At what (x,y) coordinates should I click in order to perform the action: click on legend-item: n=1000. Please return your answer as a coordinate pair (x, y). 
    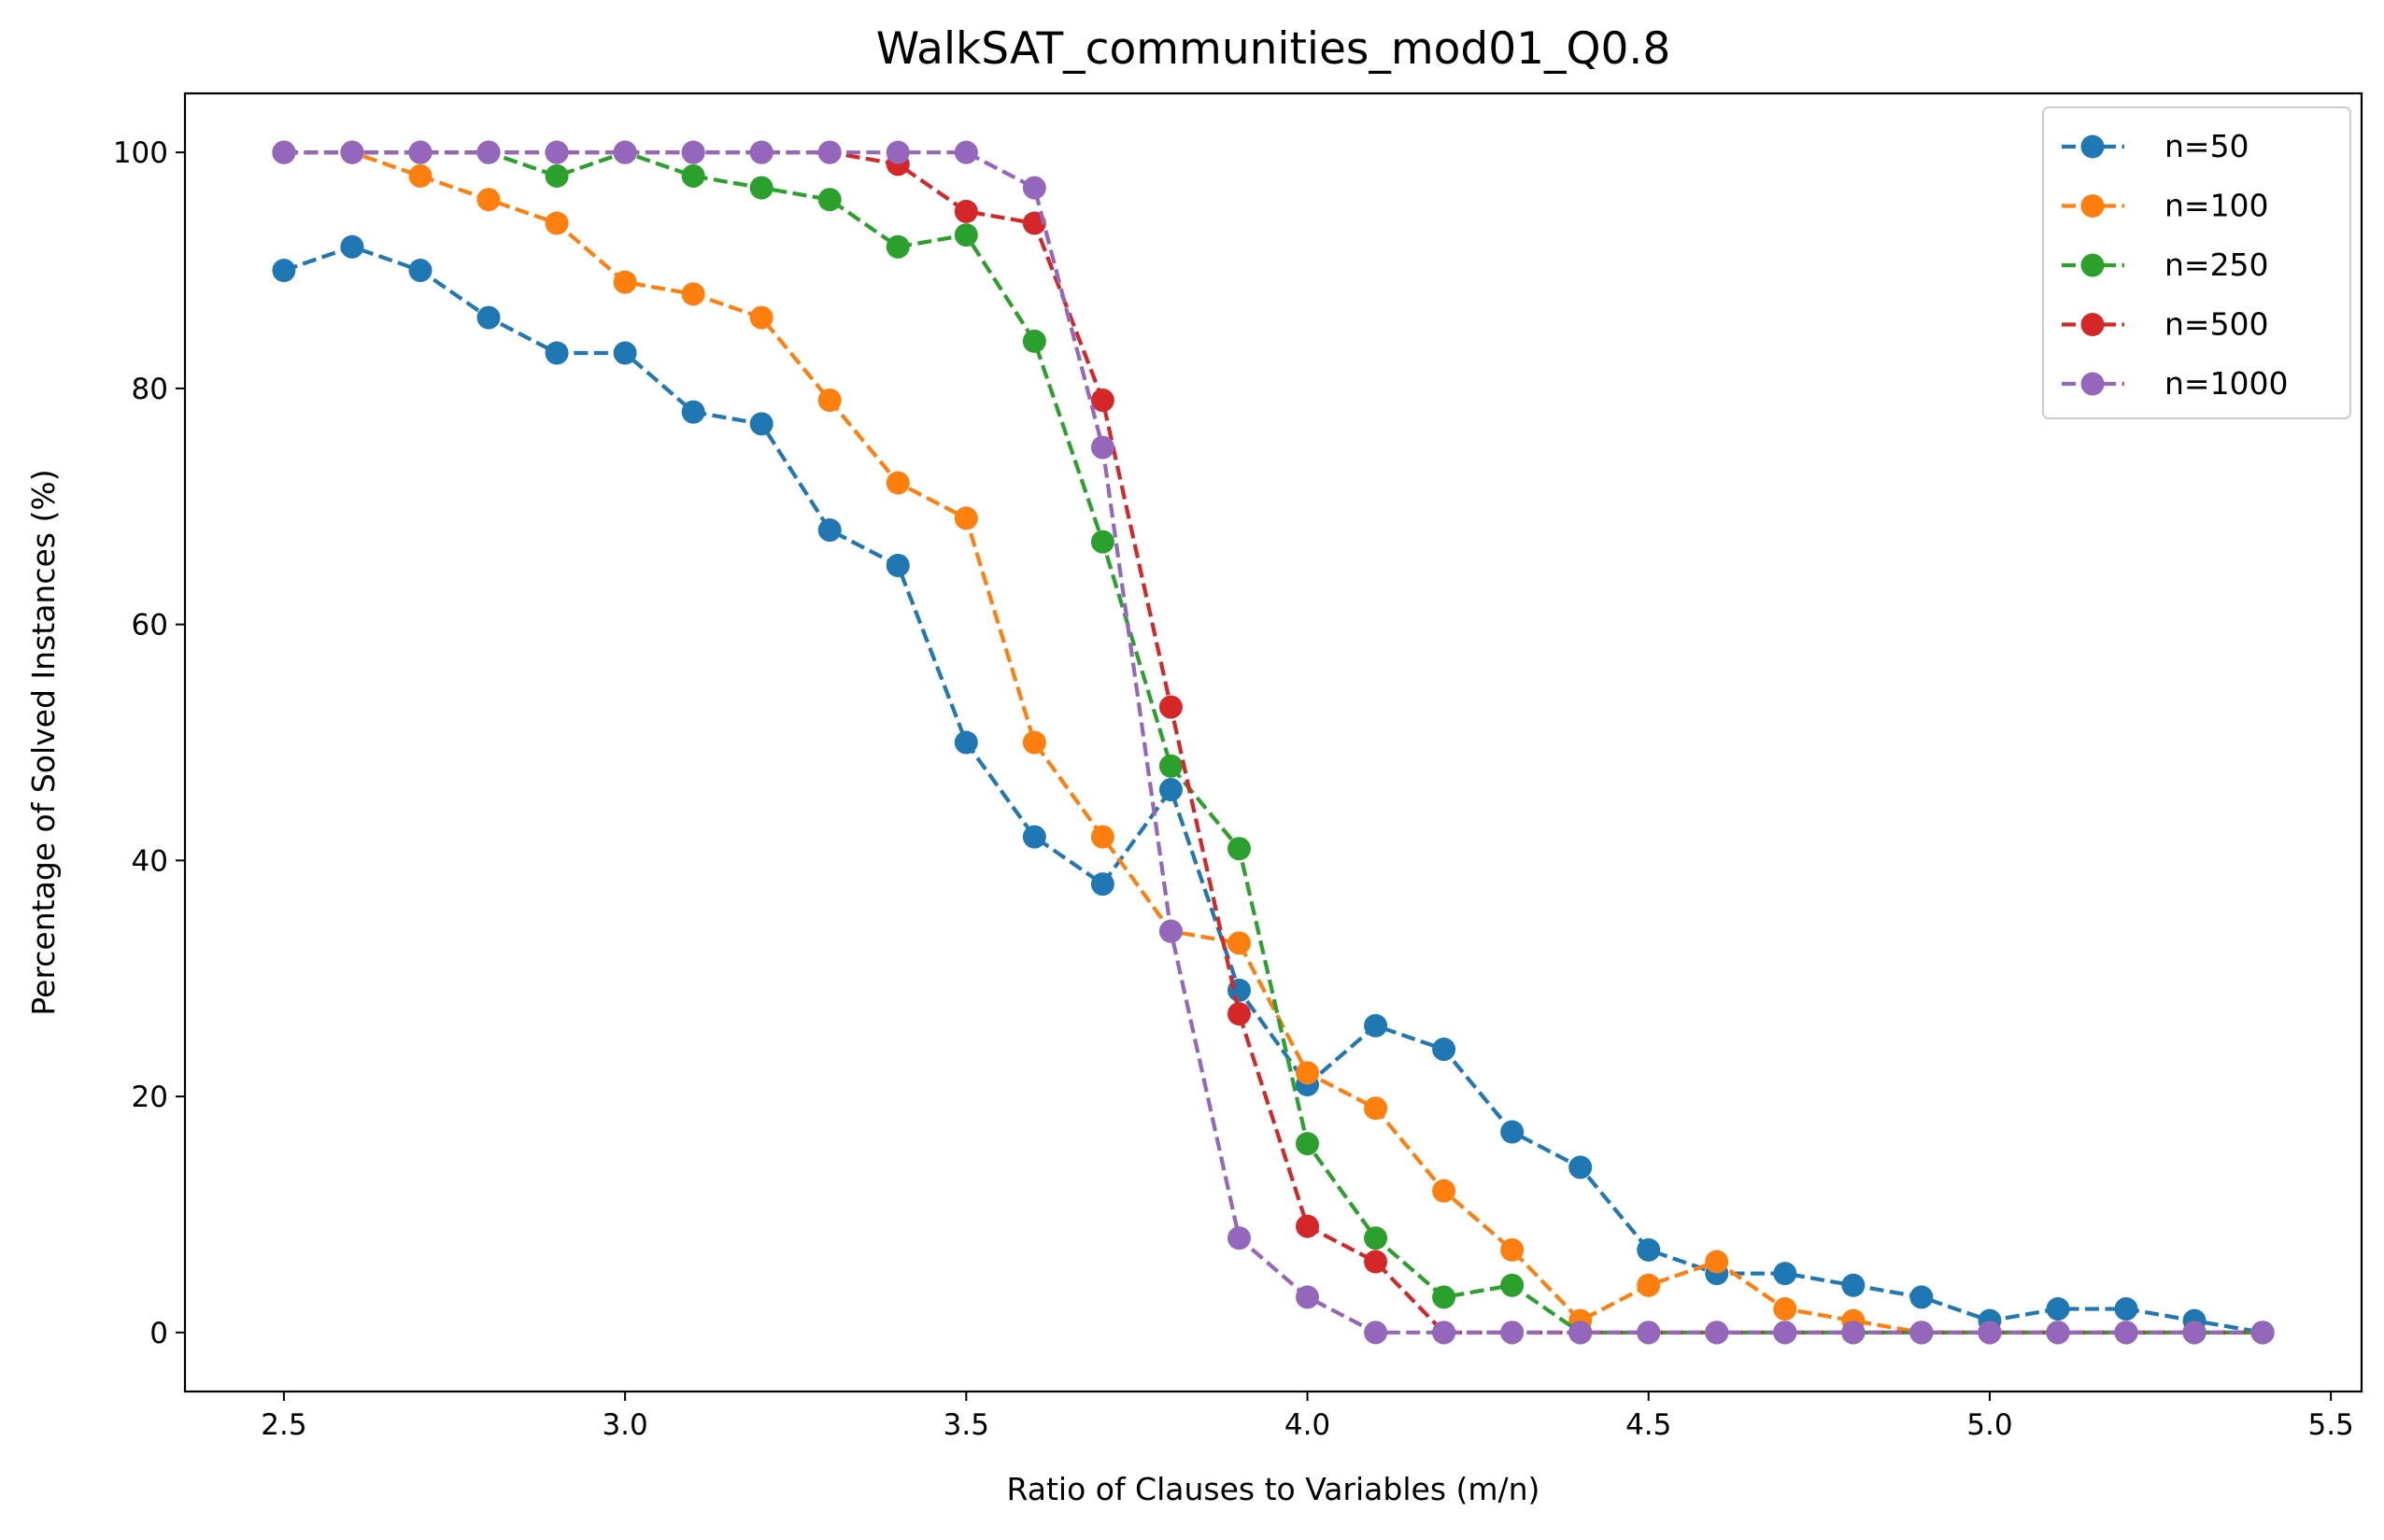
    Looking at the image, I should click on (2175, 383).